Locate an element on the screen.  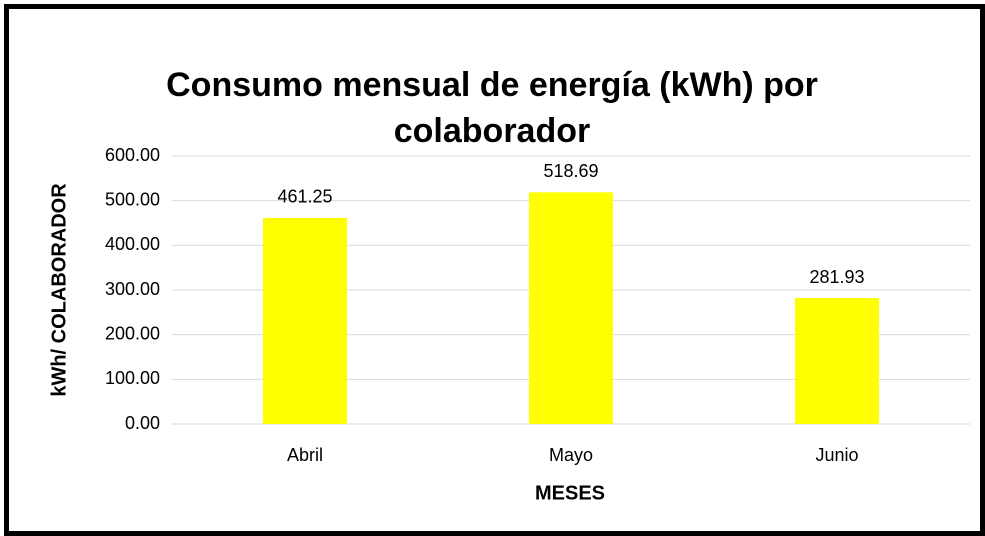
y-tick-label: 200.00 is located at coordinates (132, 333).